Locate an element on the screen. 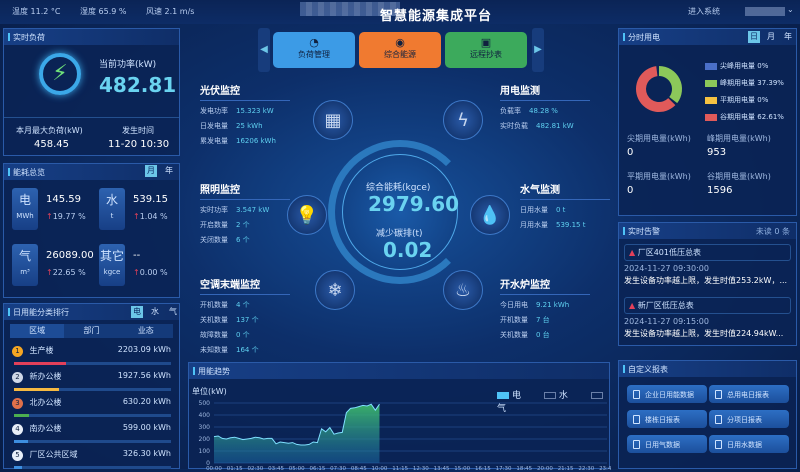 The height and width of the screenshot is (472, 800). report-button: 企业日用能数据 is located at coordinates (667, 394).